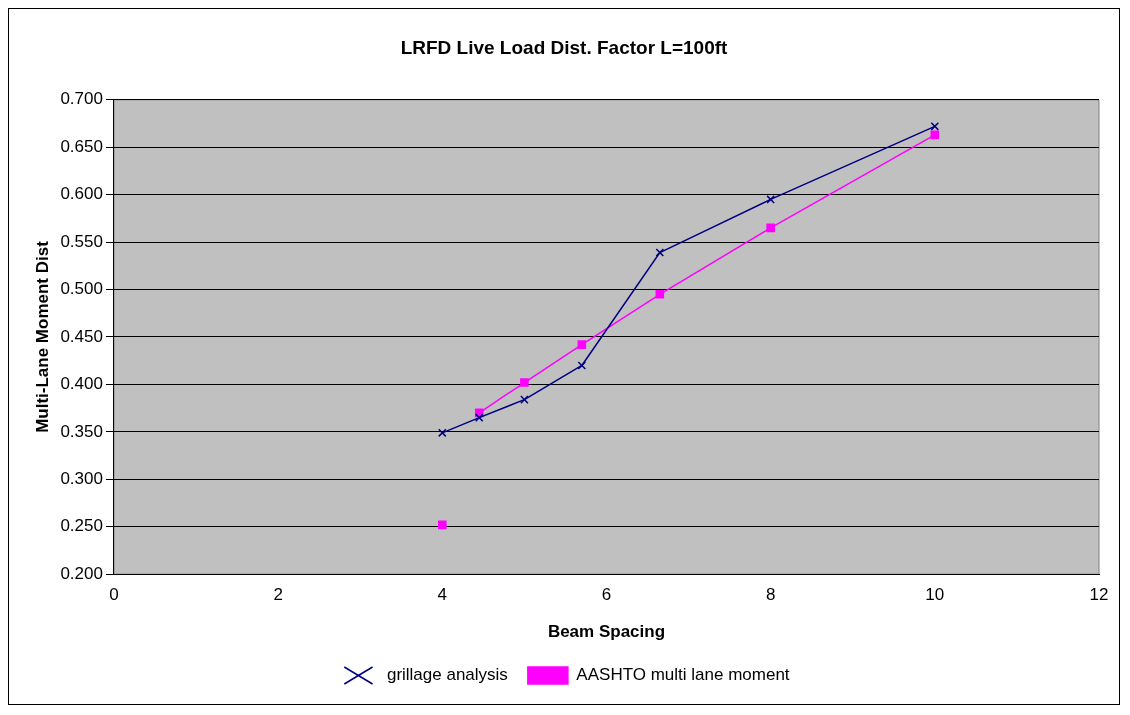  What do you see at coordinates (1099, 595) in the screenshot?
I see `x-tick-label: 12` at bounding box center [1099, 595].